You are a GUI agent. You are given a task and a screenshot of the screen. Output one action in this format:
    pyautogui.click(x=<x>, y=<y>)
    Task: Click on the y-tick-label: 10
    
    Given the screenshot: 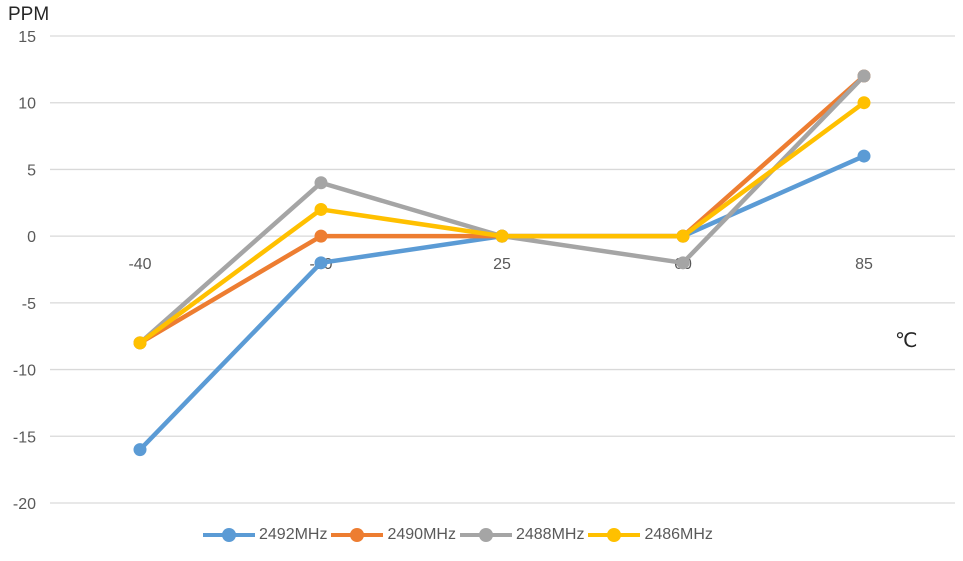 What is the action you would take?
    pyautogui.click(x=27, y=104)
    